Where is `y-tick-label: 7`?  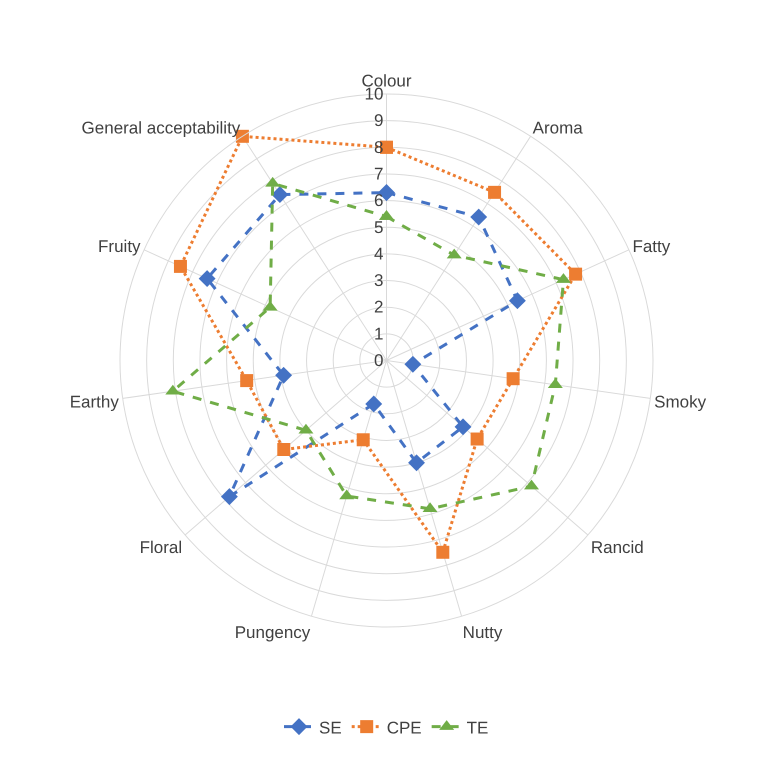 y-tick-label: 7 is located at coordinates (379, 174).